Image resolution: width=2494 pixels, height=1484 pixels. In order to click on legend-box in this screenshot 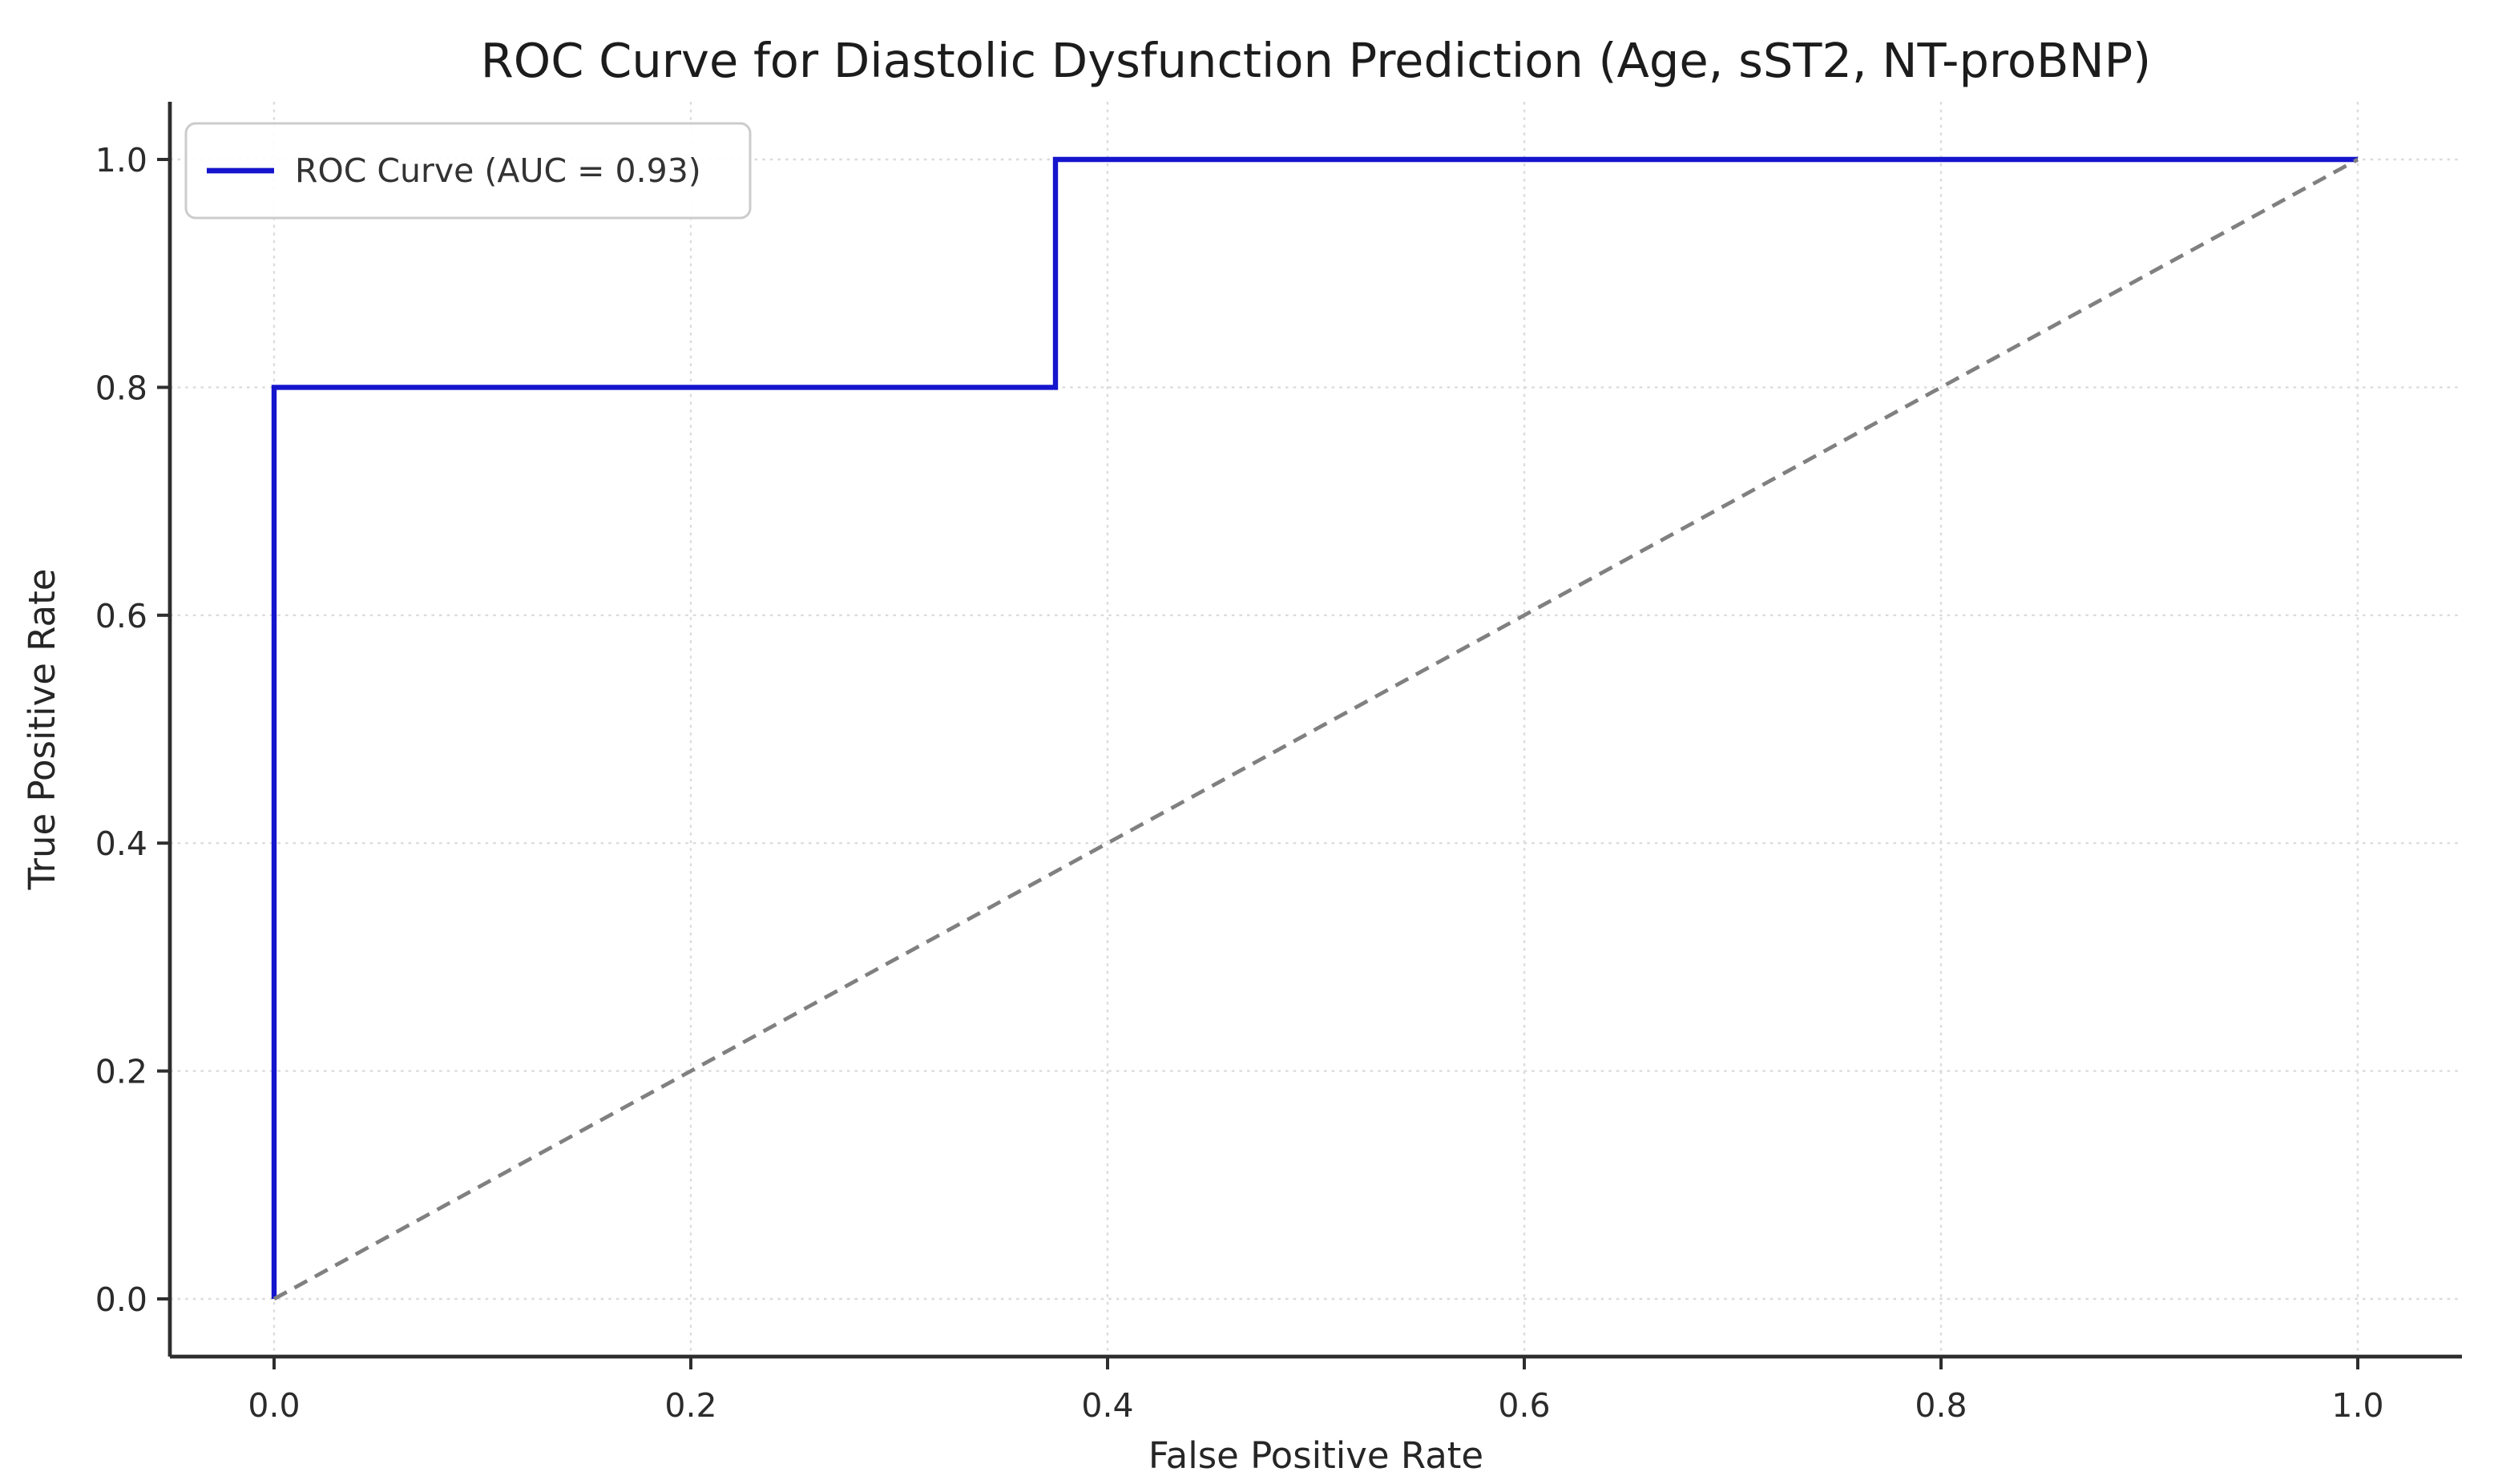, I will do `click(468, 171)`.